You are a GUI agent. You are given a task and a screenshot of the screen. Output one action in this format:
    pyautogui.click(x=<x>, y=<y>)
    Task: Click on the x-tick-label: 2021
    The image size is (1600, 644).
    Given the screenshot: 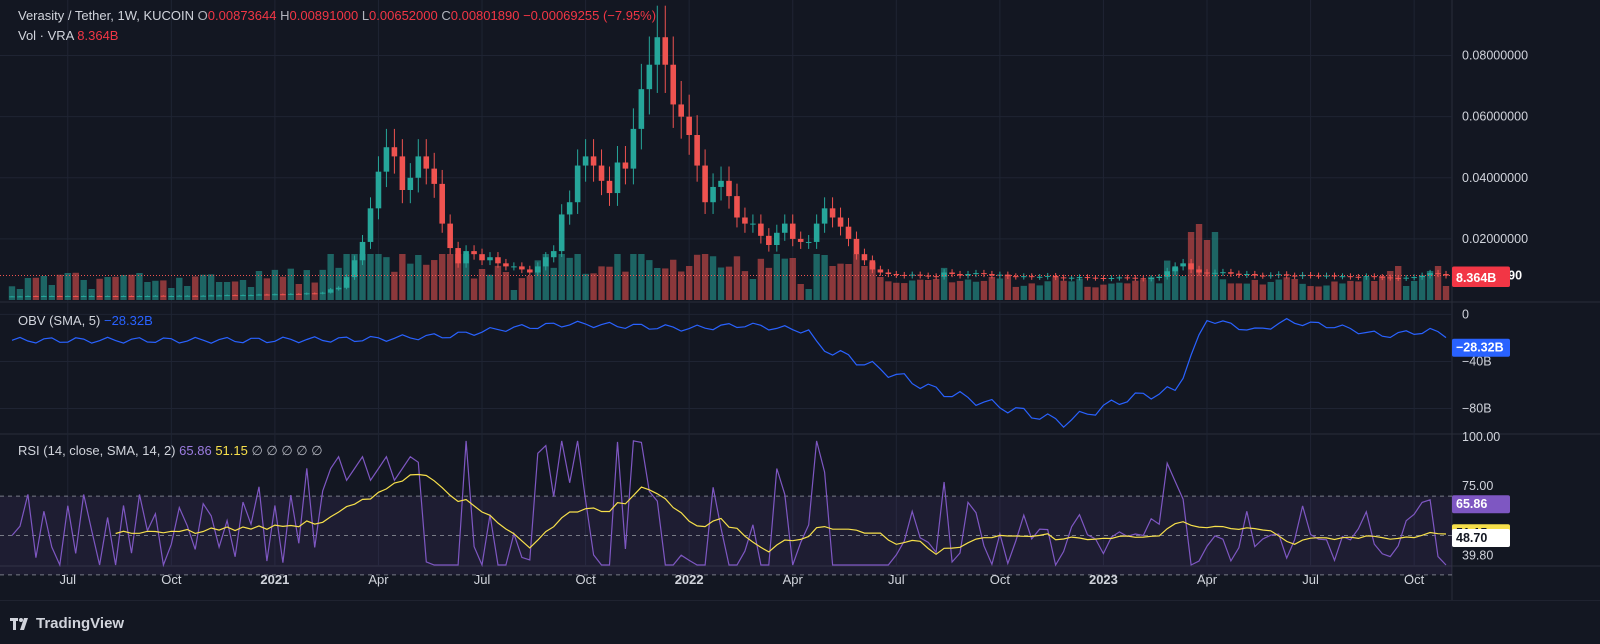 What is the action you would take?
    pyautogui.click(x=274, y=579)
    